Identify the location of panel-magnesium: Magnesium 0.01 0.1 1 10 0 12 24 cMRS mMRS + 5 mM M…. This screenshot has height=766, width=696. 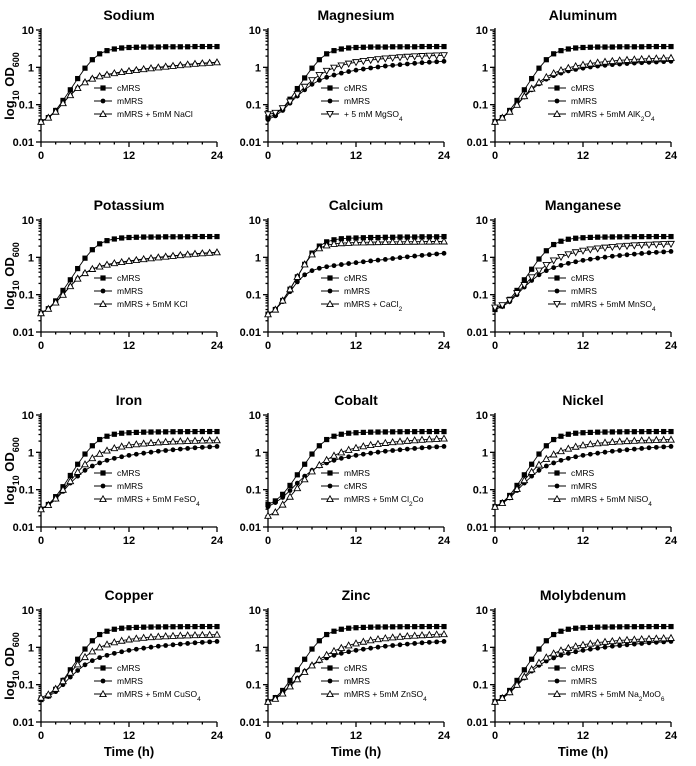
(345, 84).